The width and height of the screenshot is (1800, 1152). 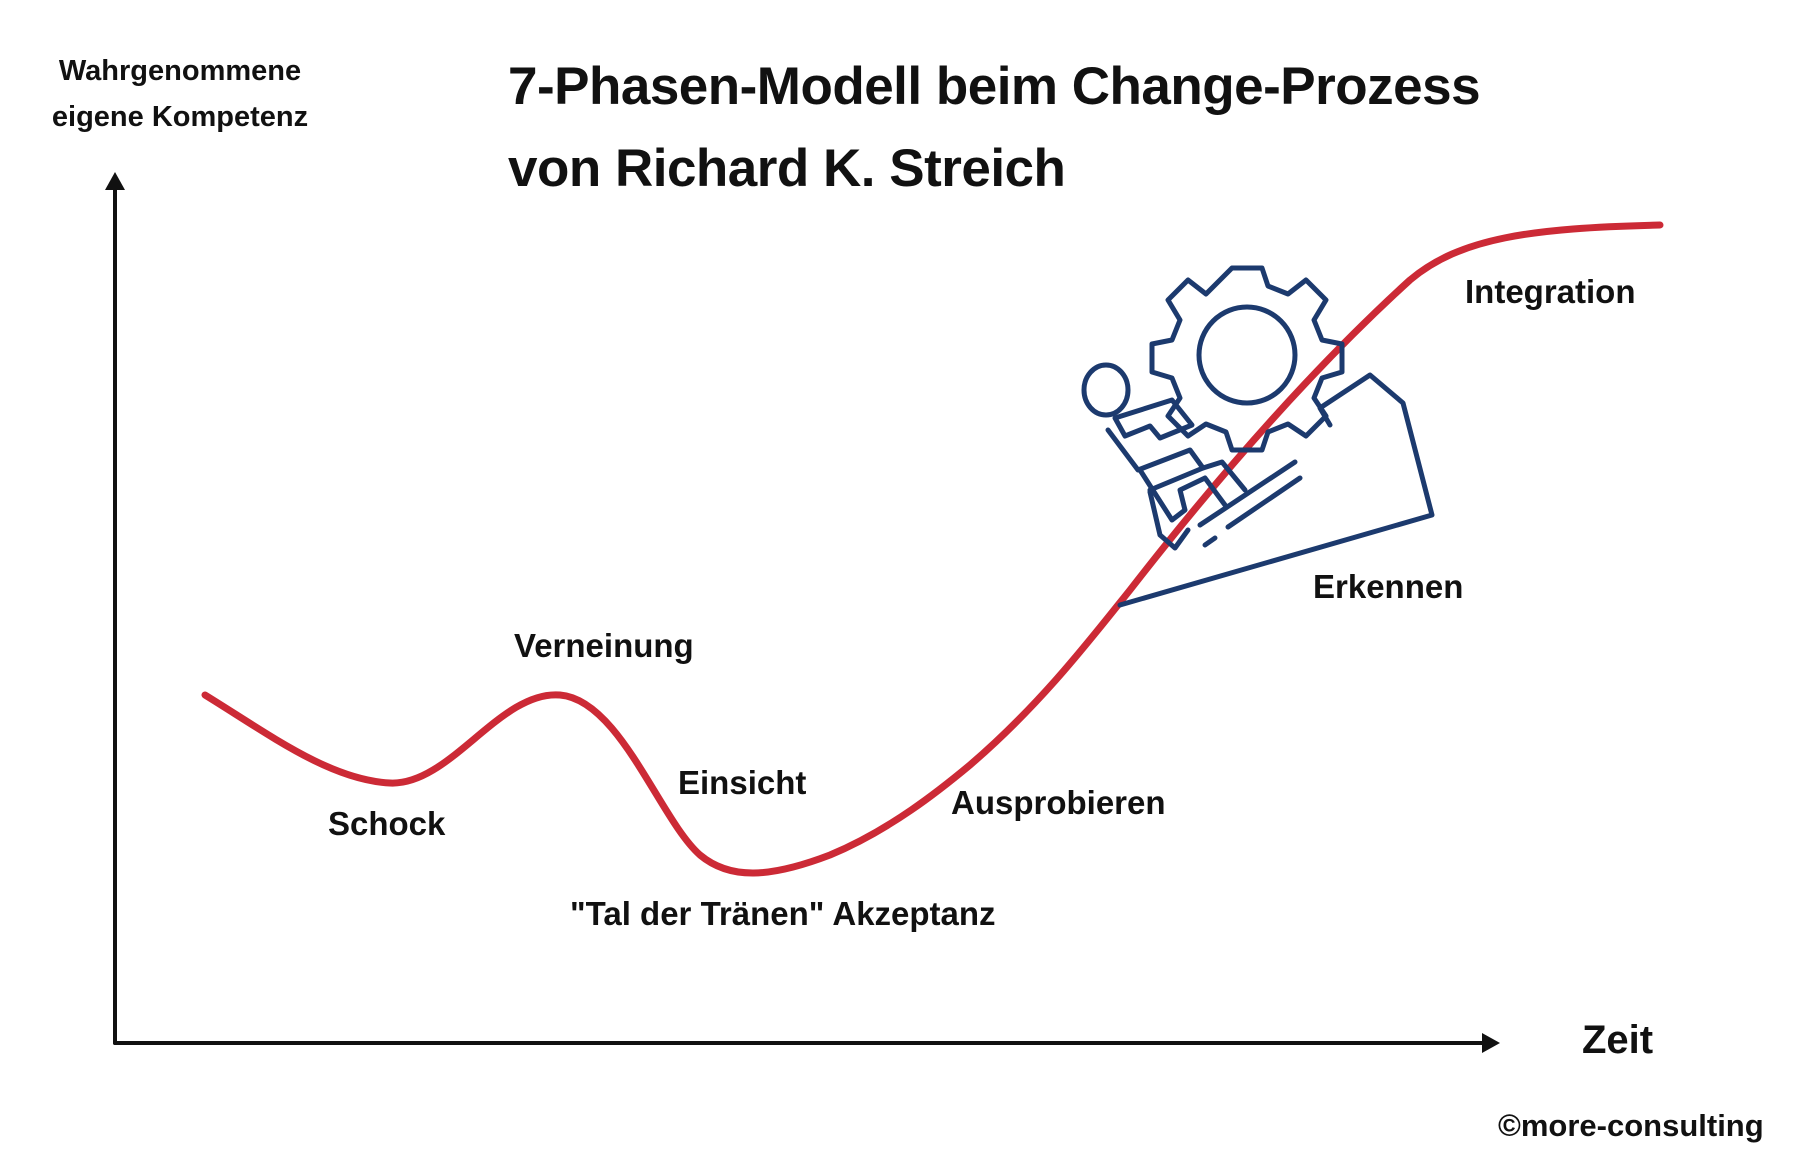 I want to click on diagram-title-line-2: von Richard K. Streich, so click(x=787, y=168).